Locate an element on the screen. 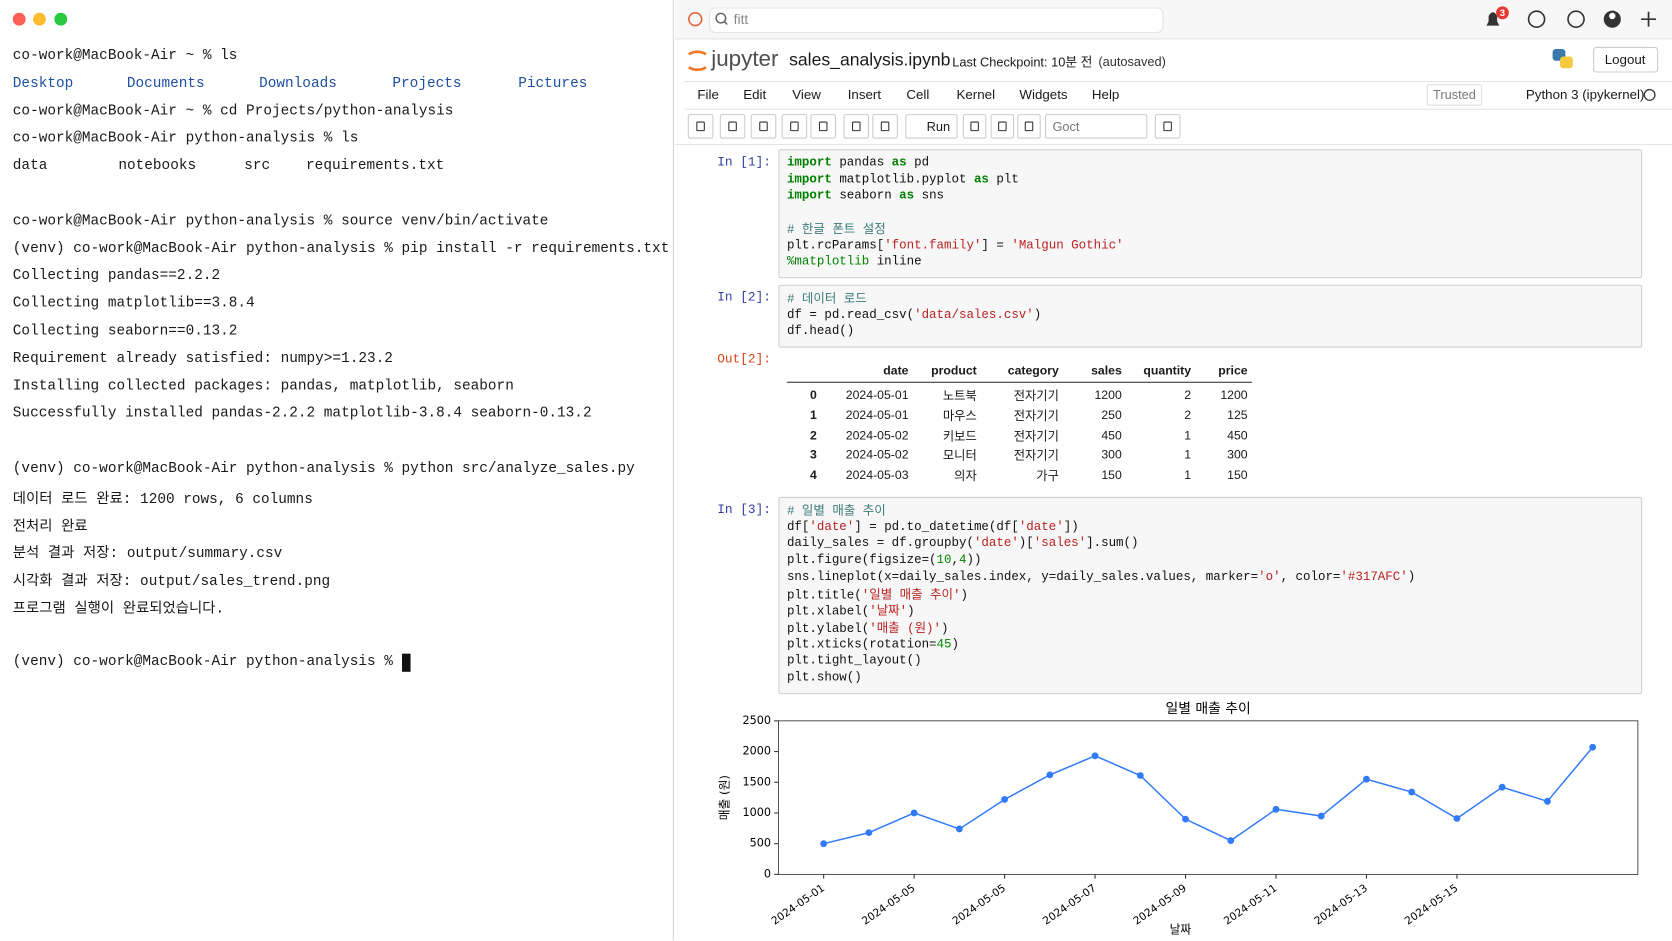  menu-item: Kernel is located at coordinates (976, 95).